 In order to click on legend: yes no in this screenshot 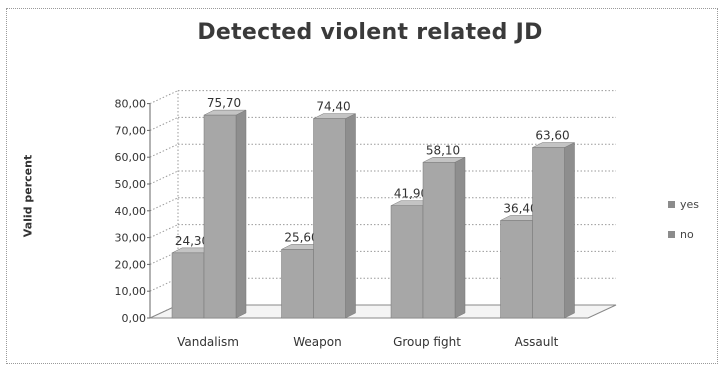, I will do `click(683, 226)`.